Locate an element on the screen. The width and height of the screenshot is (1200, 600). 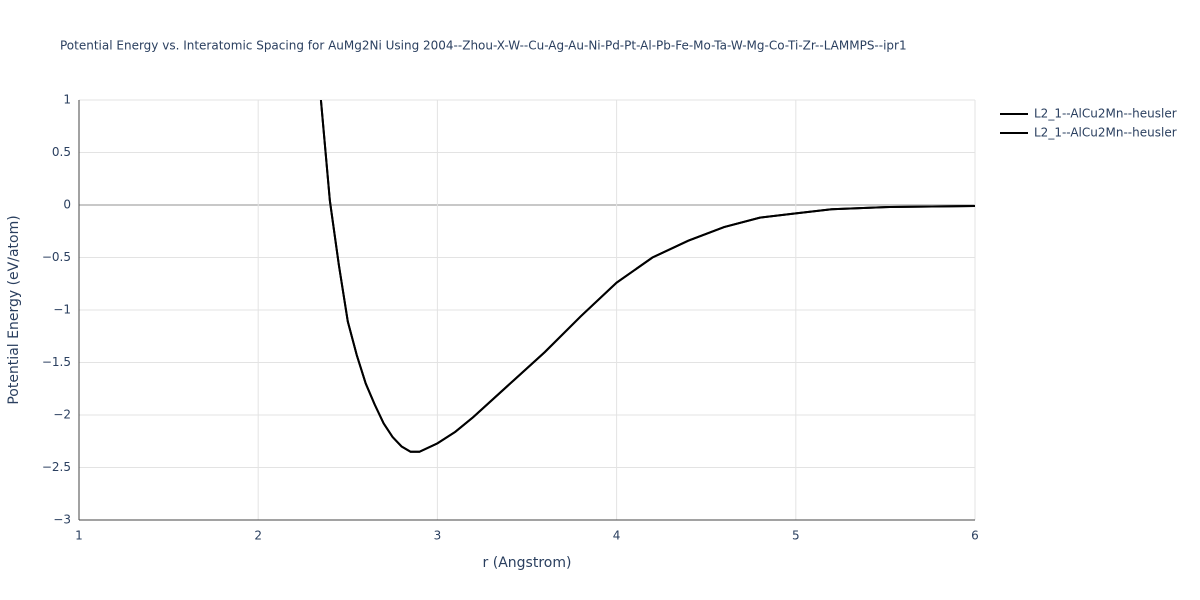
x-tick-label: 4 is located at coordinates (617, 536).